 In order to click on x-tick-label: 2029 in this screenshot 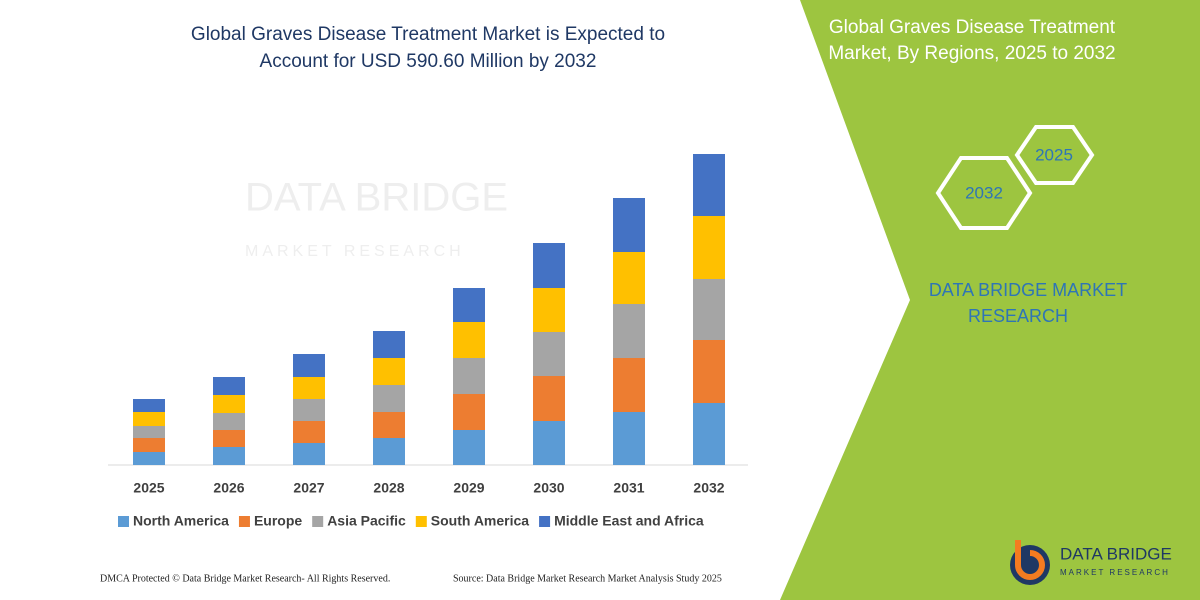, I will do `click(468, 488)`.